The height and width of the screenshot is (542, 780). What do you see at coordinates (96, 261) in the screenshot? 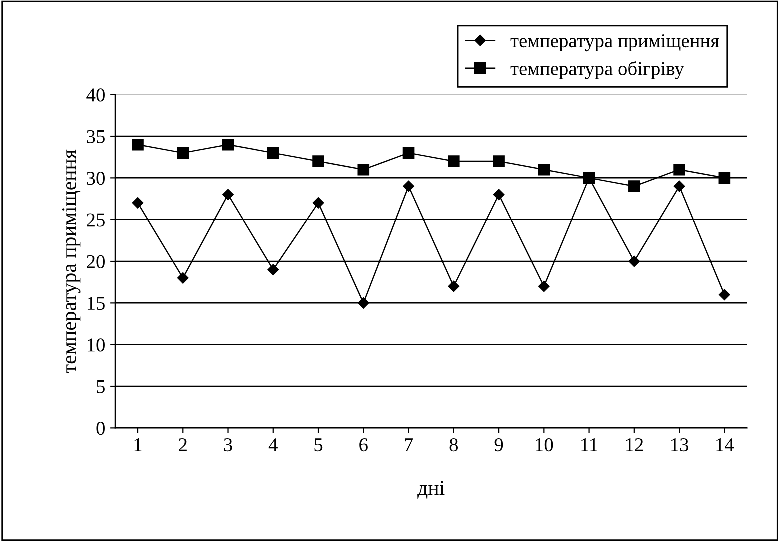
I see `y-tick-label: 20` at bounding box center [96, 261].